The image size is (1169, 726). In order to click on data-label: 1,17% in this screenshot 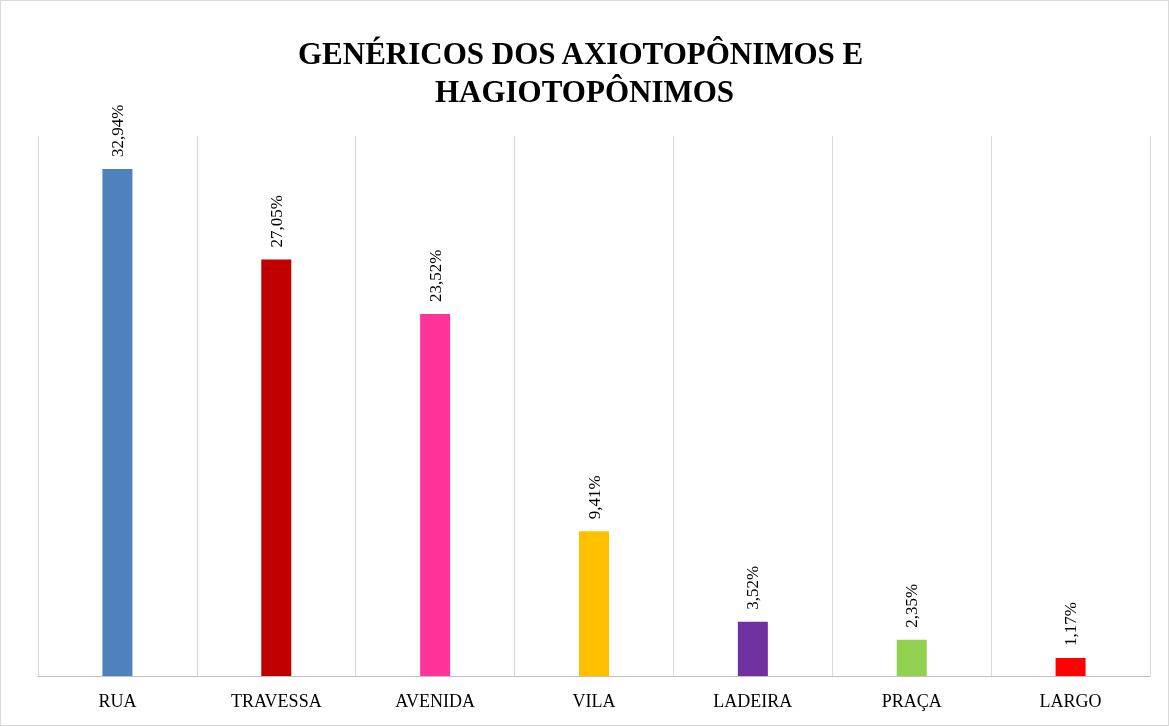, I will do `click(1071, 624)`.